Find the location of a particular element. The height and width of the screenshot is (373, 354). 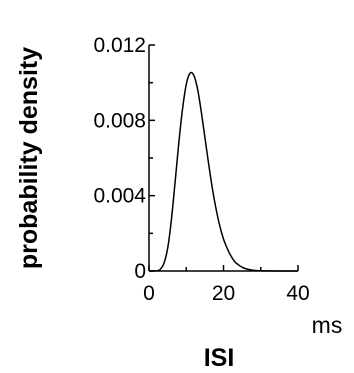

y-tick-label: 0 is located at coordinates (140, 271).